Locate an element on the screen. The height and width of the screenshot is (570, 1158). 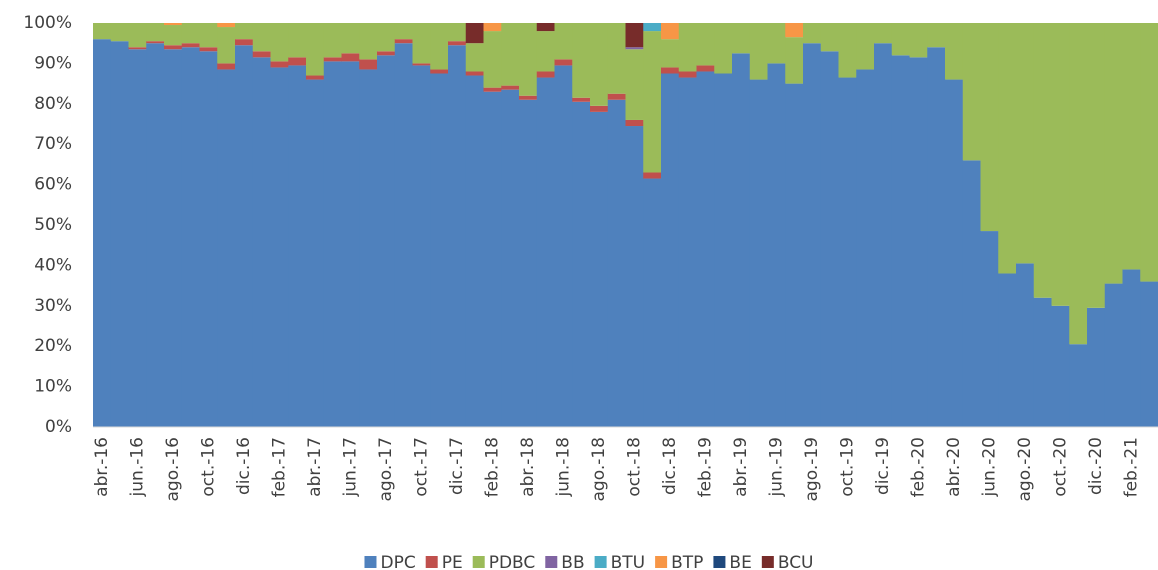
x-tick-label: feb.-17 is located at coordinates (279, 467).